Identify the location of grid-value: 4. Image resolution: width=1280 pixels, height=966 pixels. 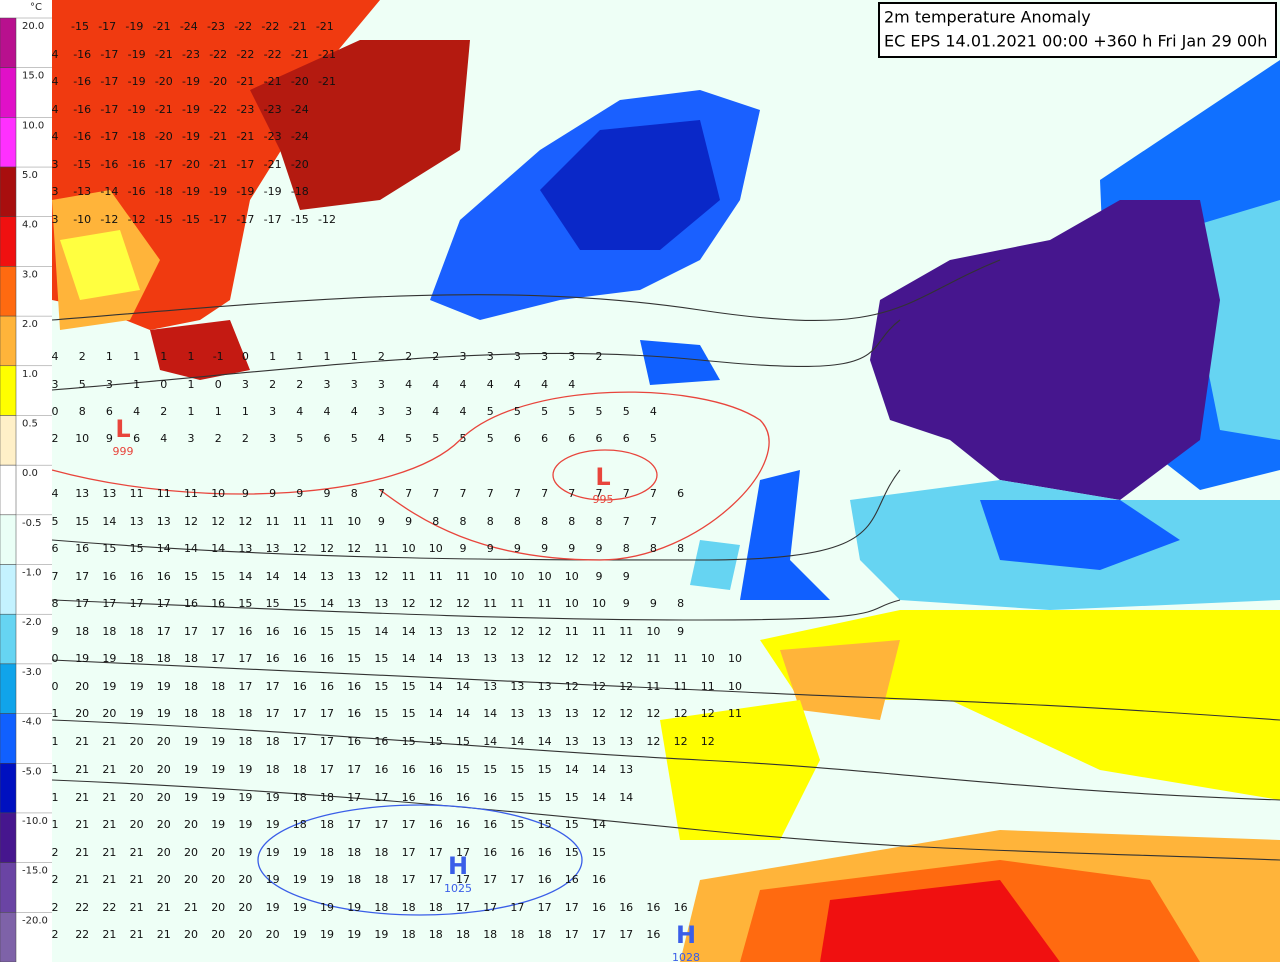
(571, 384).